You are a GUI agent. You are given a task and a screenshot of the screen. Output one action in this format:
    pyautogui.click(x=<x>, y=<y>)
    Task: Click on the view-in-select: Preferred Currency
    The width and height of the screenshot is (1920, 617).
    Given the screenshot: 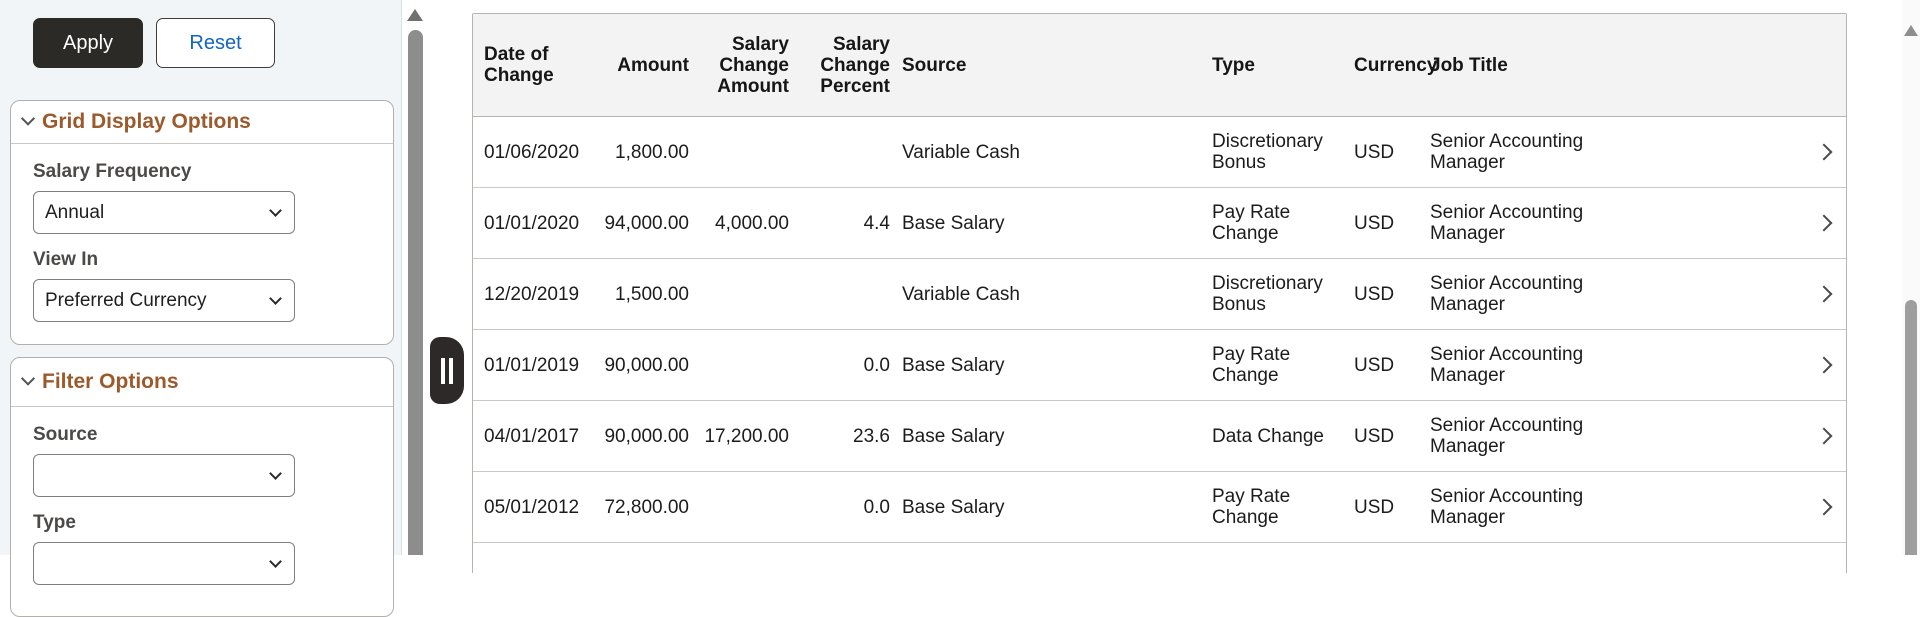 What is the action you would take?
    pyautogui.click(x=164, y=300)
    